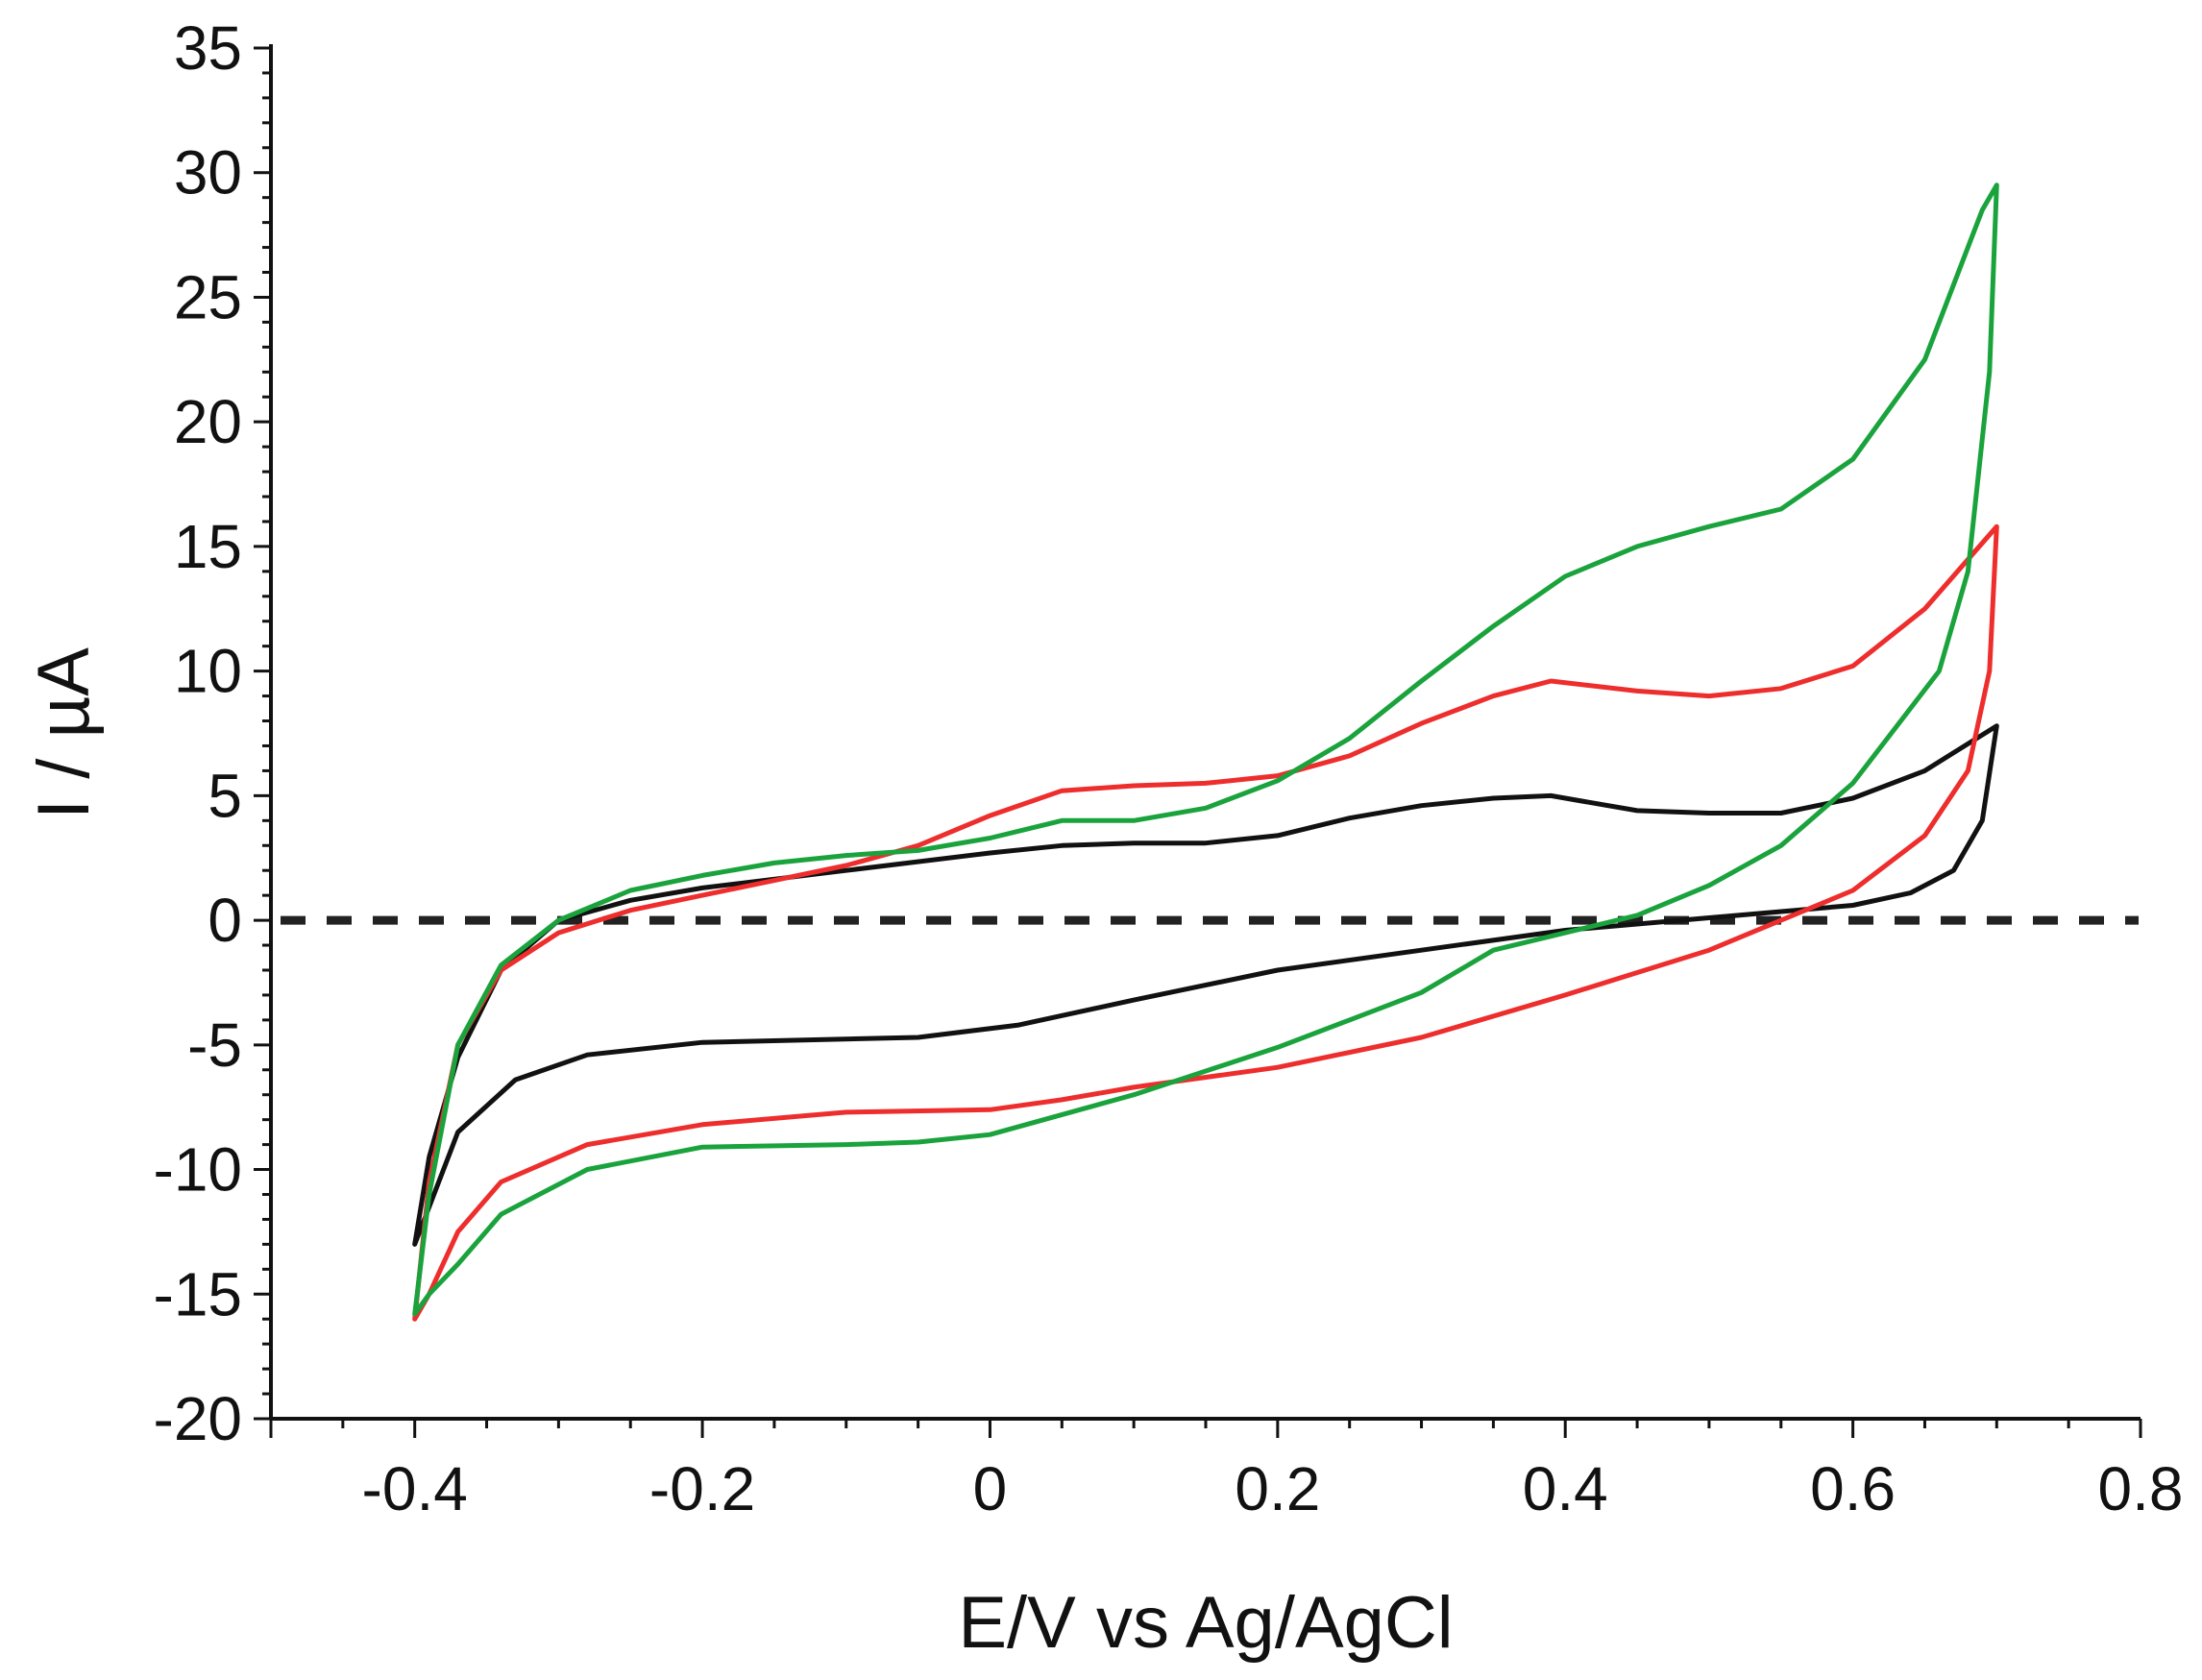  Describe the element at coordinates (64, 789) in the screenshot. I see `y-axis-title-main: I /` at that location.